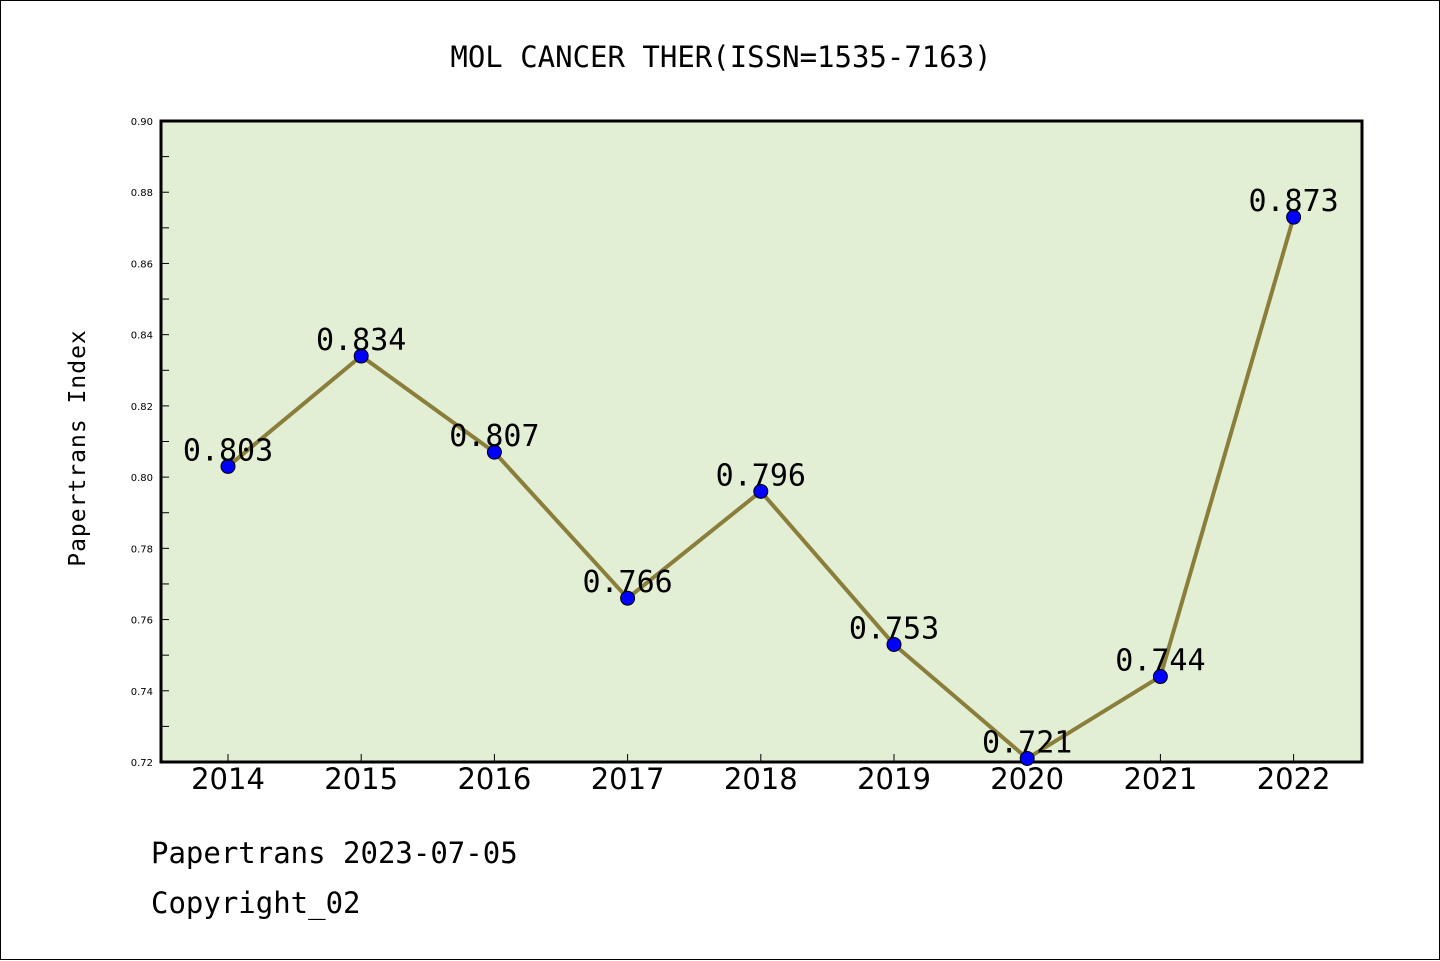 The width and height of the screenshot is (1440, 961). What do you see at coordinates (1160, 779) in the screenshot?
I see `x-tick-label: 2021` at bounding box center [1160, 779].